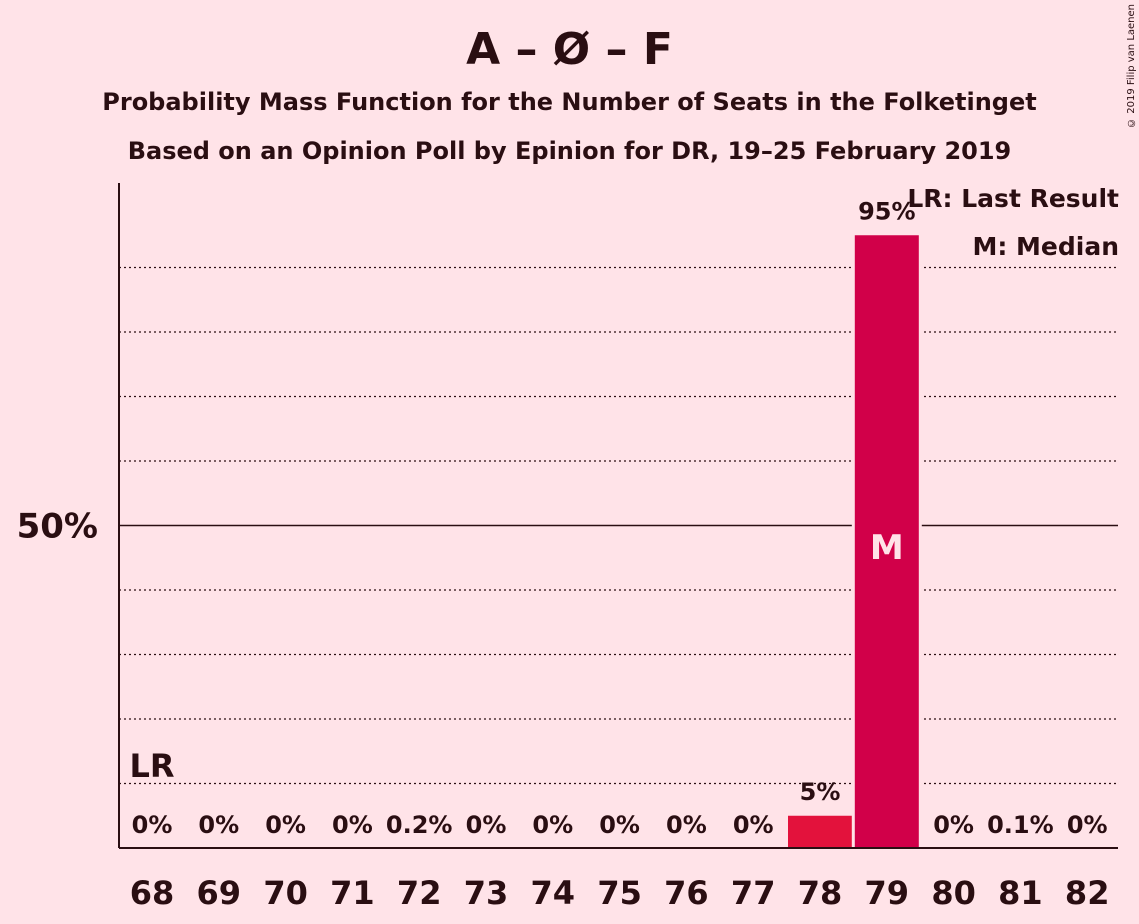  What do you see at coordinates (352, 893) in the screenshot?
I see `x-tick-label: 71` at bounding box center [352, 893].